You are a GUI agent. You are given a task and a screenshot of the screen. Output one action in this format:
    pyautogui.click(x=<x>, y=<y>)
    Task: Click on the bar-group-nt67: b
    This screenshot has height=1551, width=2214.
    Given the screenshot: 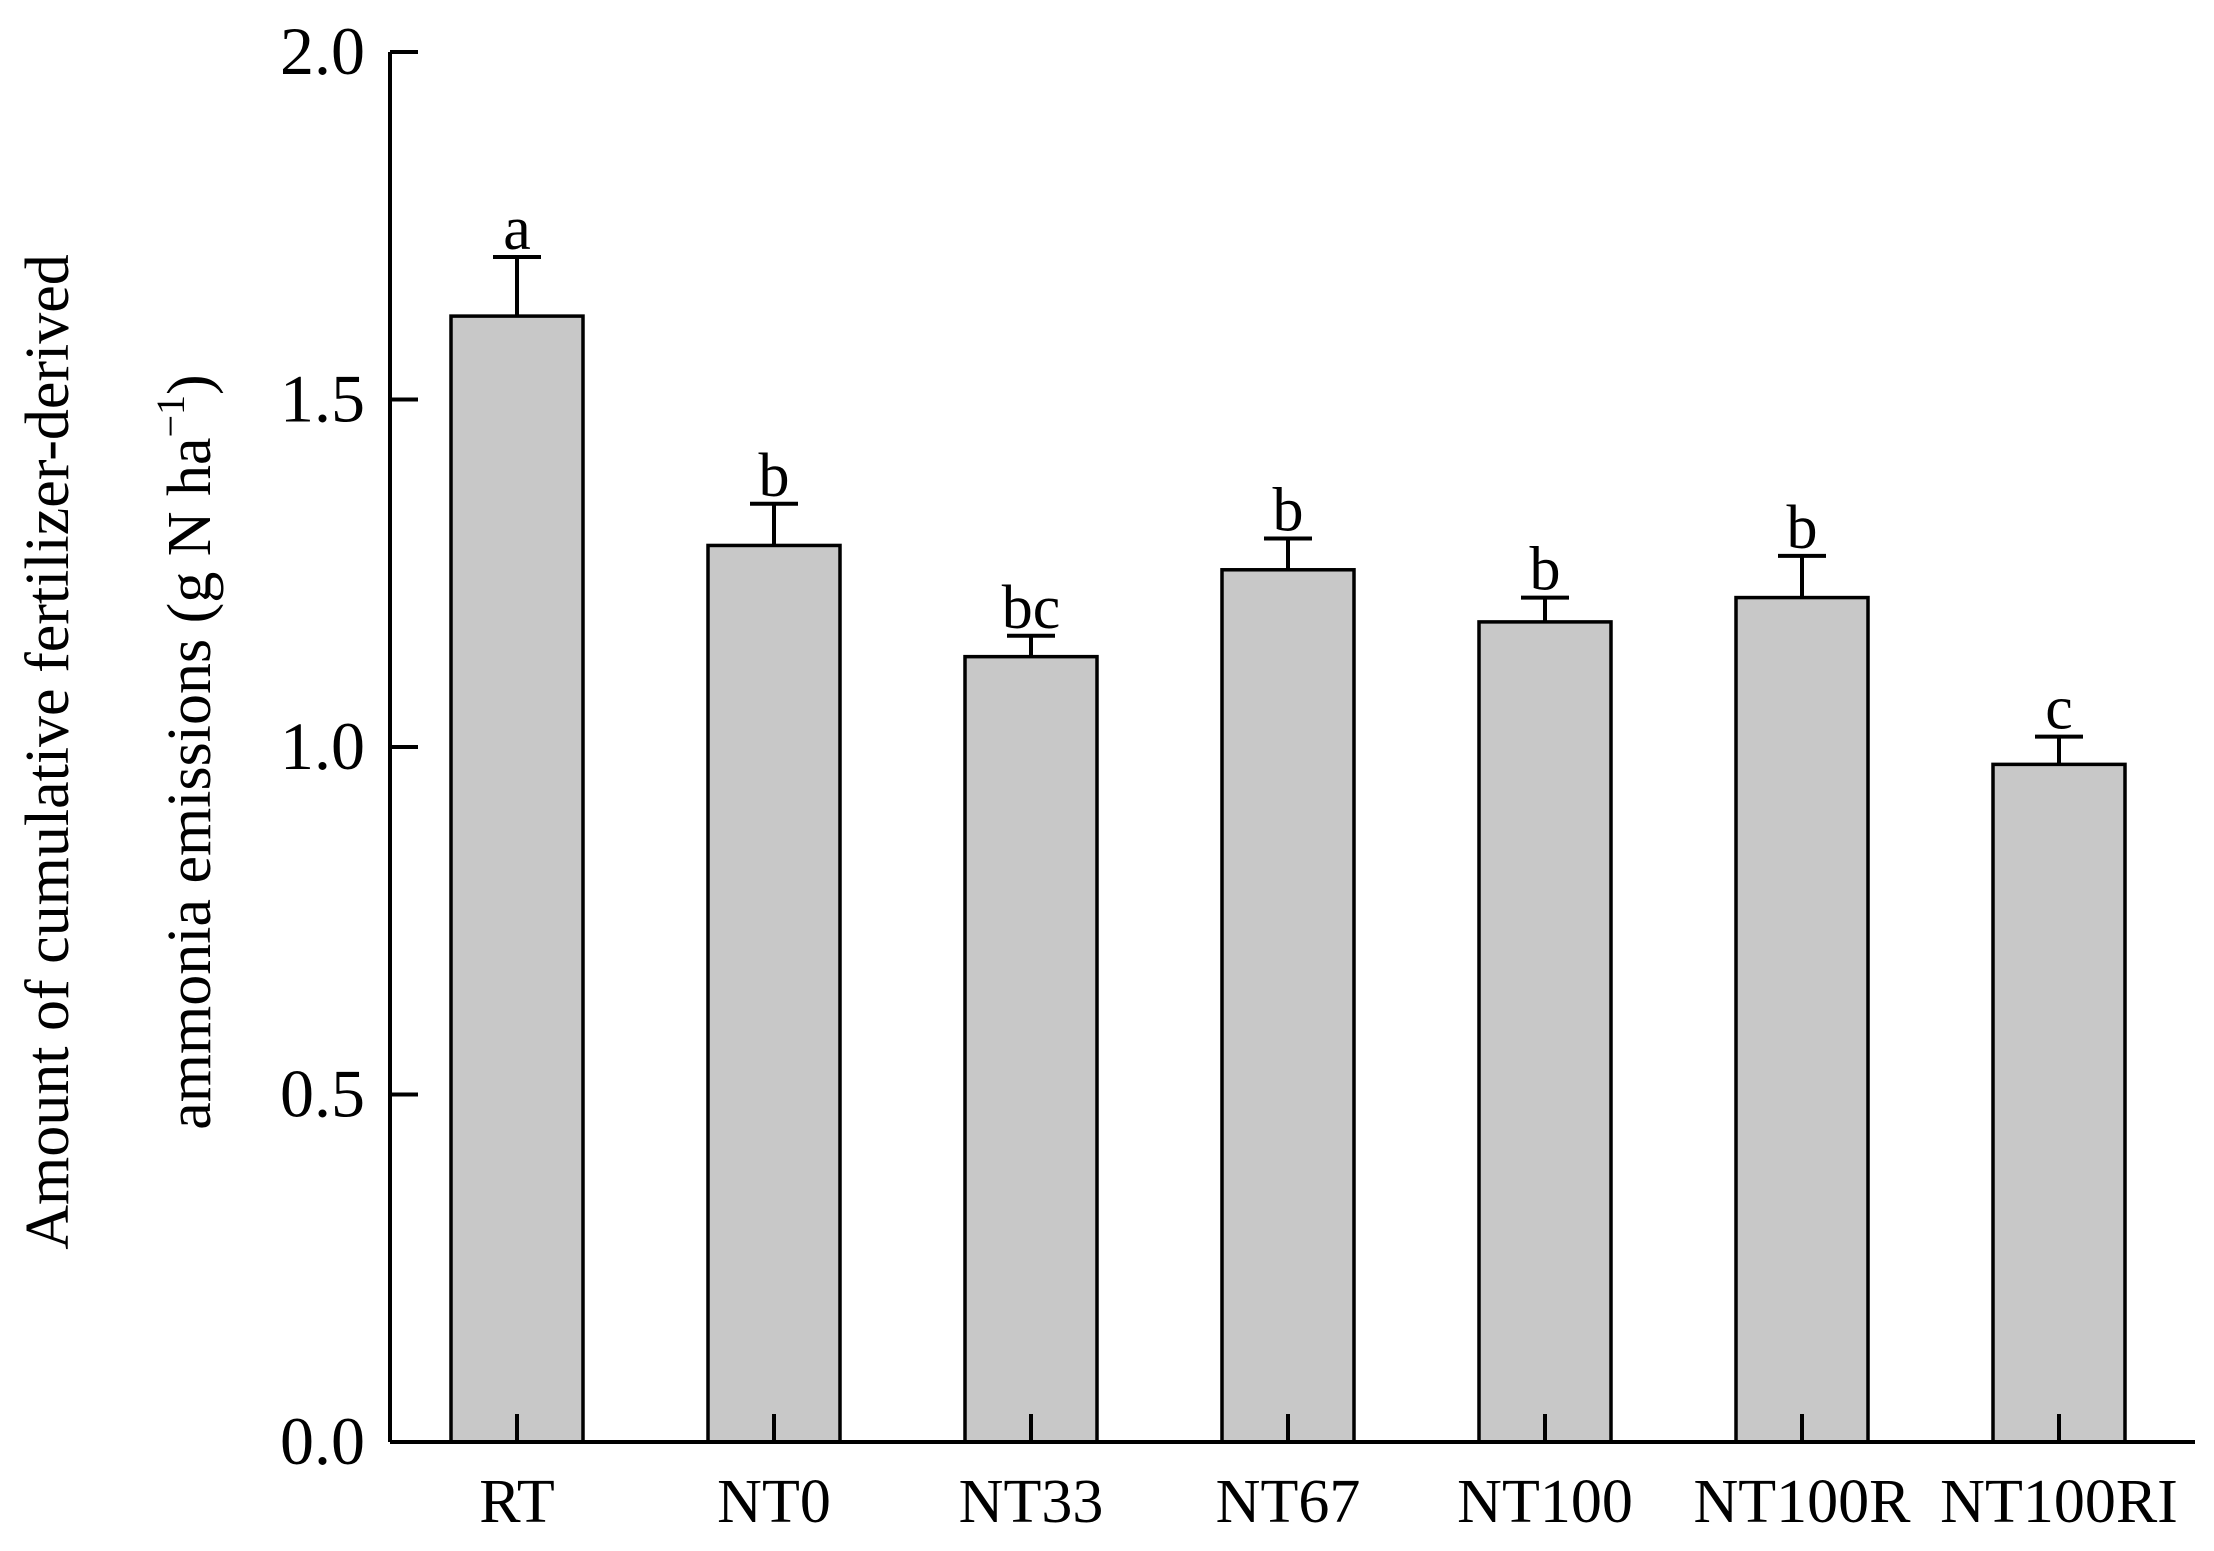 What is the action you would take?
    pyautogui.click(x=1288, y=960)
    